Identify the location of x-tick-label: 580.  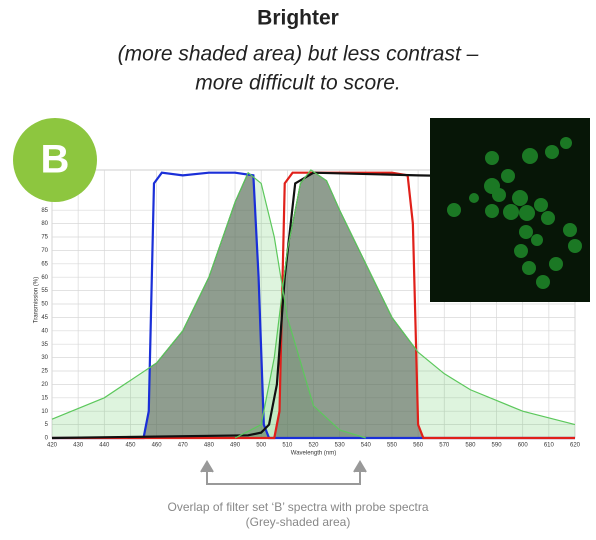
(470, 446).